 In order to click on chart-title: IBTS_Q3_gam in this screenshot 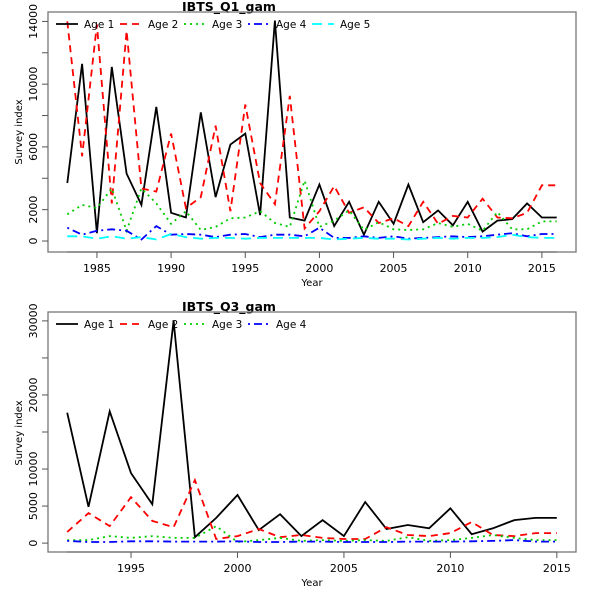, I will do `click(229, 307)`.